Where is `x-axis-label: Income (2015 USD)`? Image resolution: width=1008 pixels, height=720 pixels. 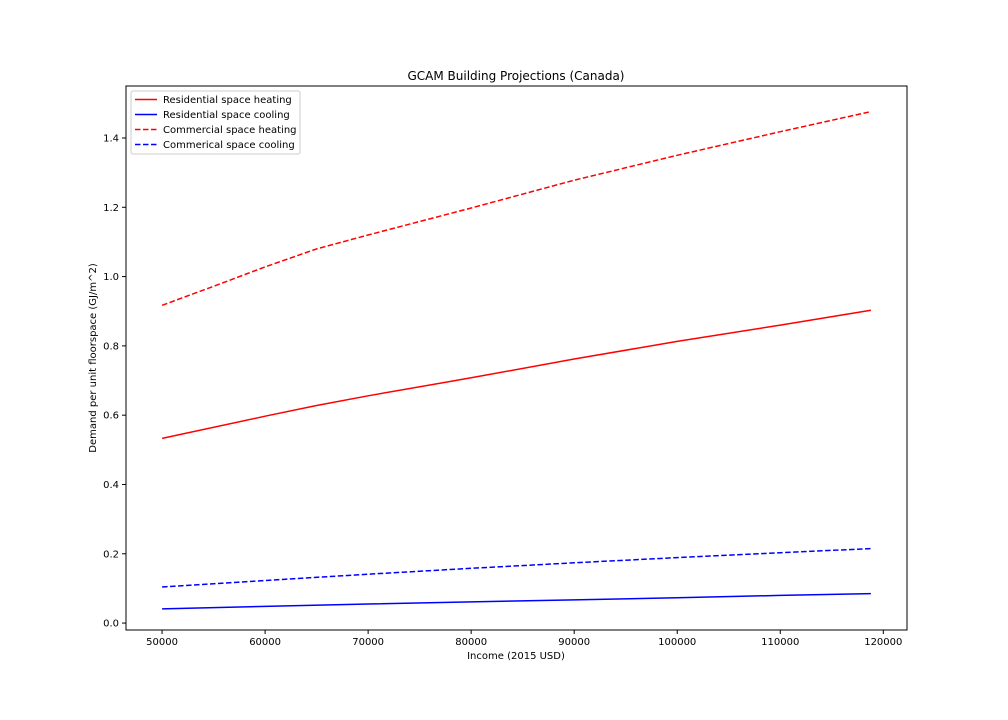
x-axis-label: Income (2015 USD) is located at coordinates (516, 656).